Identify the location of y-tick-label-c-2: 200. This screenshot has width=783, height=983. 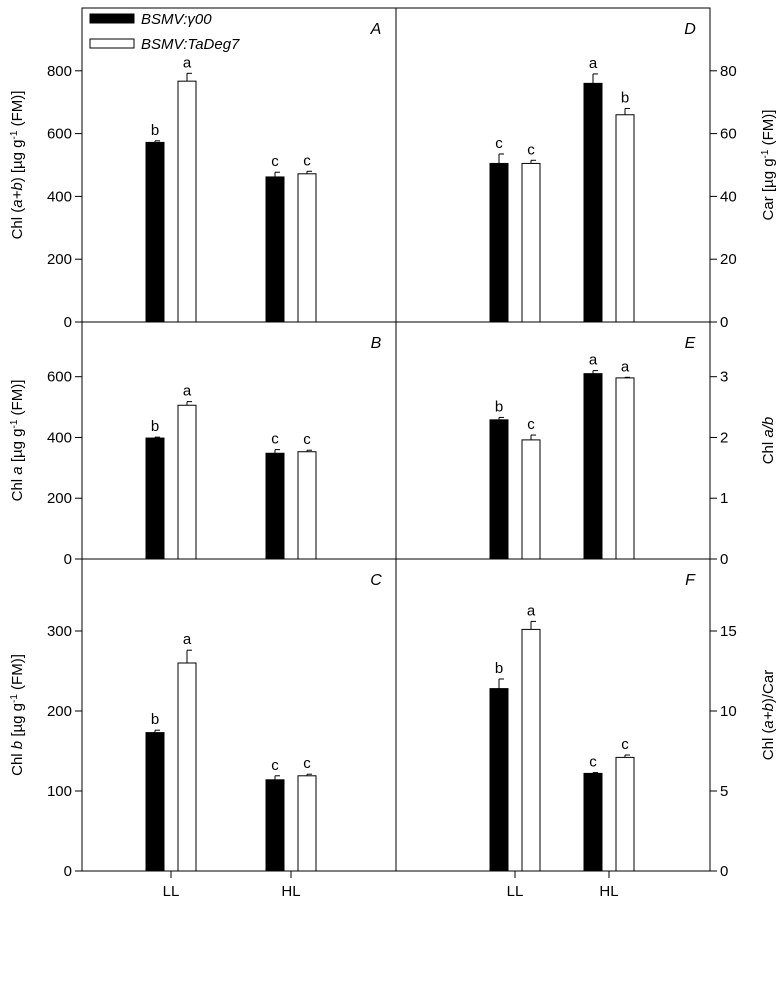
(59, 711).